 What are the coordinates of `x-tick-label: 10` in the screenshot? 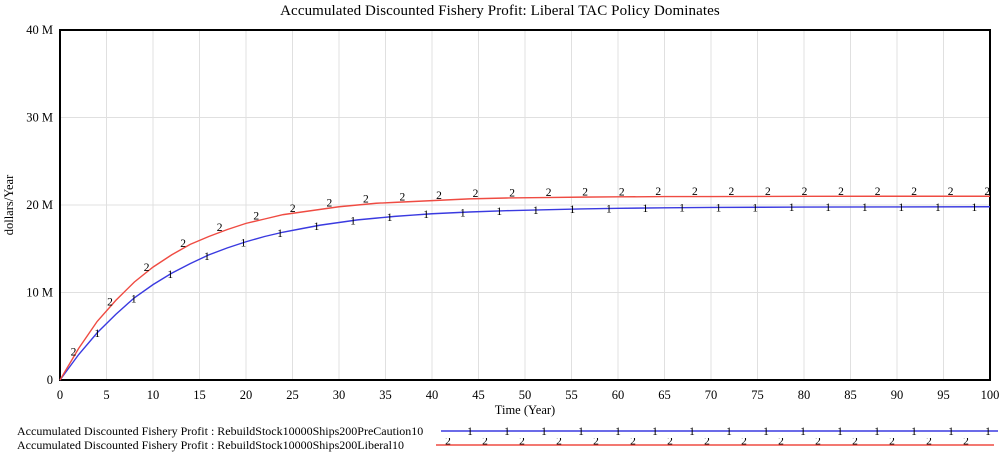 It's located at (153, 395).